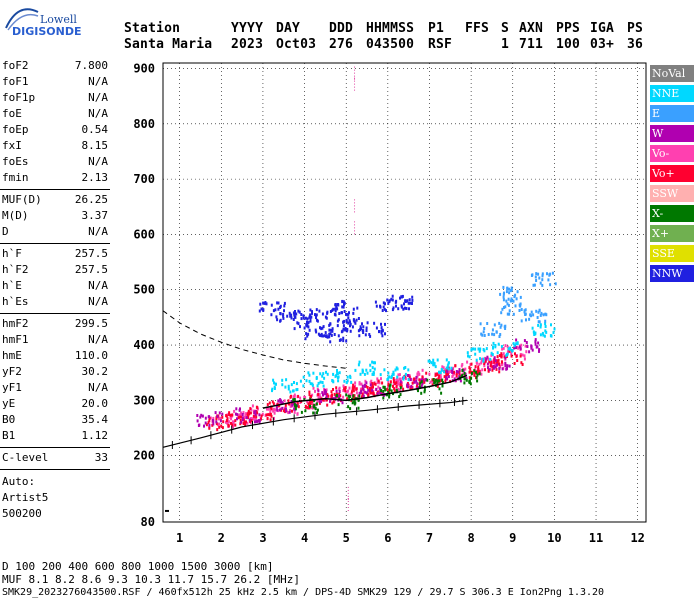 The image size is (700, 600). I want to click on param-name: yF1, so click(12, 387).